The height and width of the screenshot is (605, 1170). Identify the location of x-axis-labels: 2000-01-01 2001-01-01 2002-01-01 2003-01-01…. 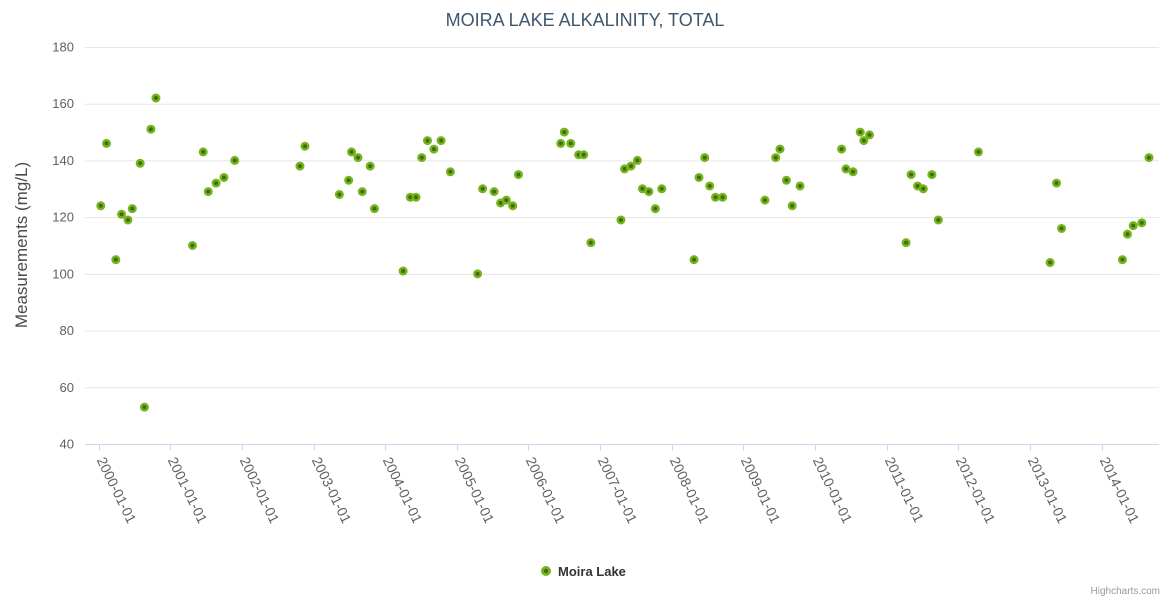
(618, 490).